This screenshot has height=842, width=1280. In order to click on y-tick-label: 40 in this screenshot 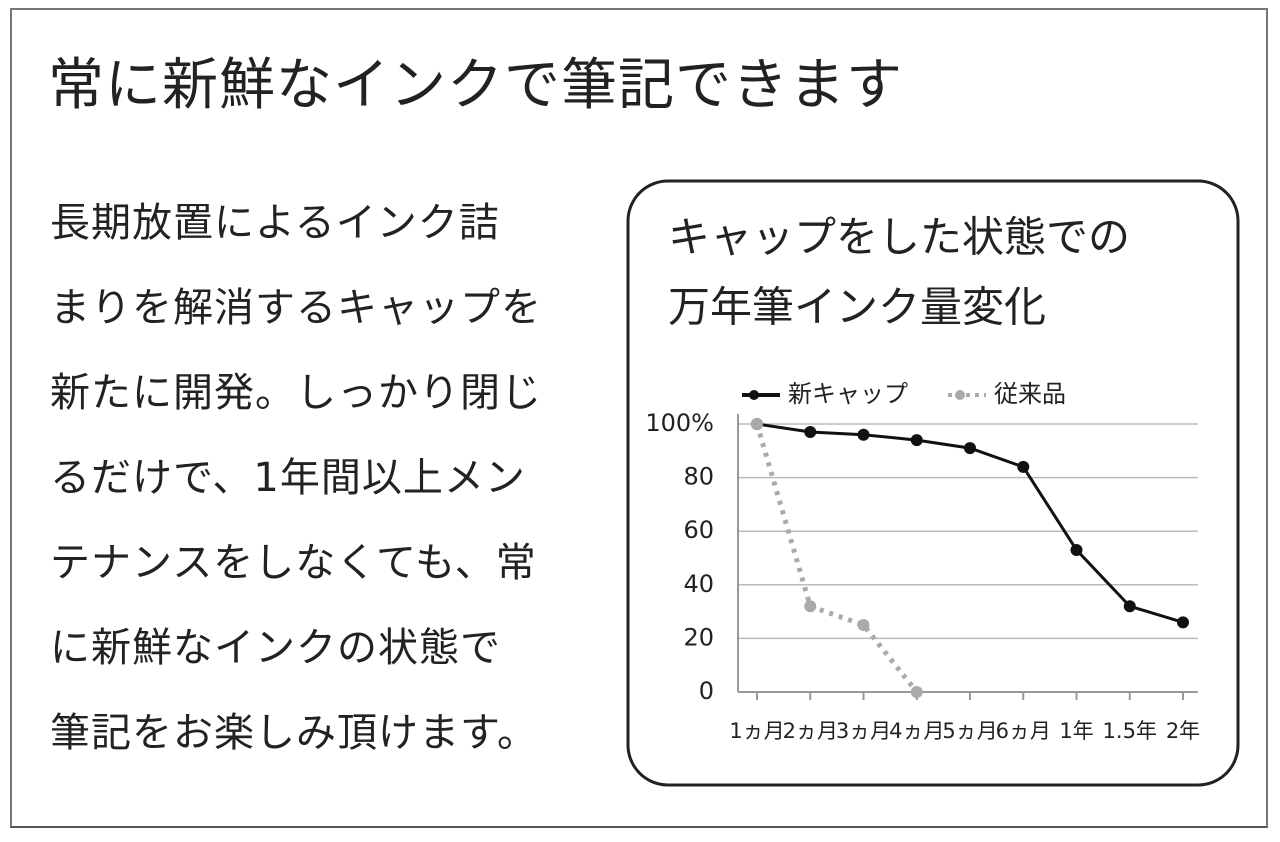, I will do `click(698, 584)`.